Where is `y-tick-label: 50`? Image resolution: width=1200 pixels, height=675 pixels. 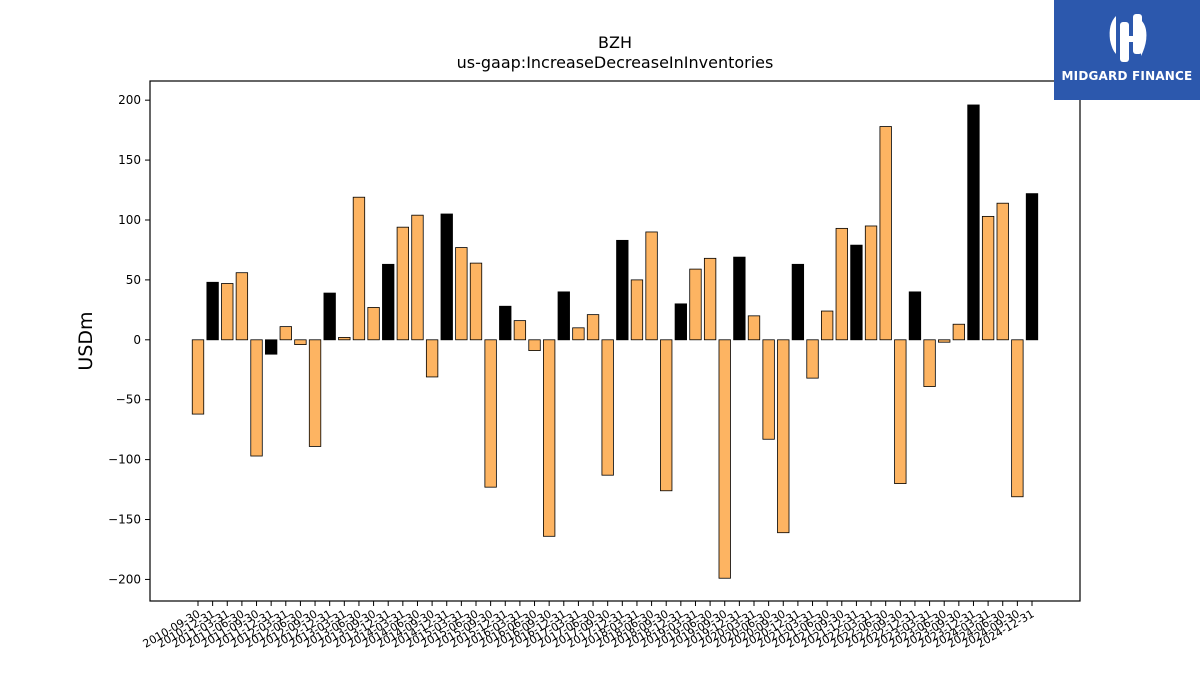 y-tick-label: 50 is located at coordinates (133, 280).